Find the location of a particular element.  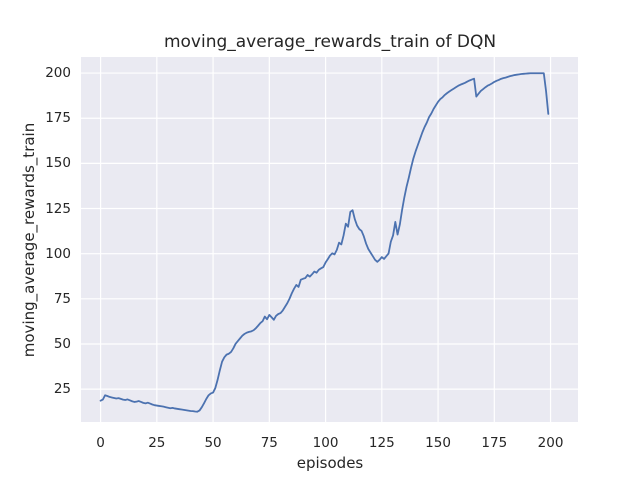

chart-title: moving_average_rewards_train of DQN is located at coordinates (330, 42).